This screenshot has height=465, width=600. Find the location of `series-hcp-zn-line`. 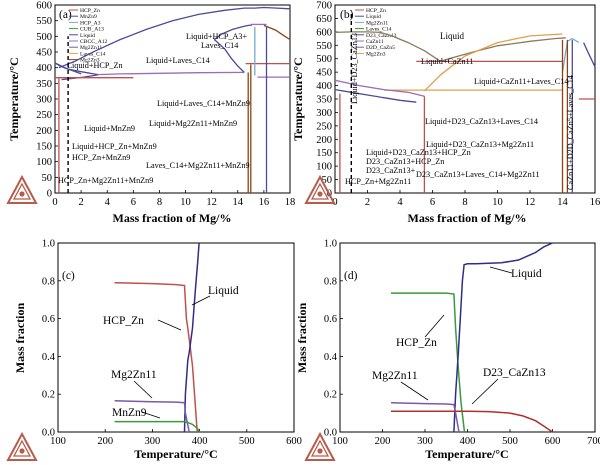

series-hcp-zn-line is located at coordinates (156, 357).